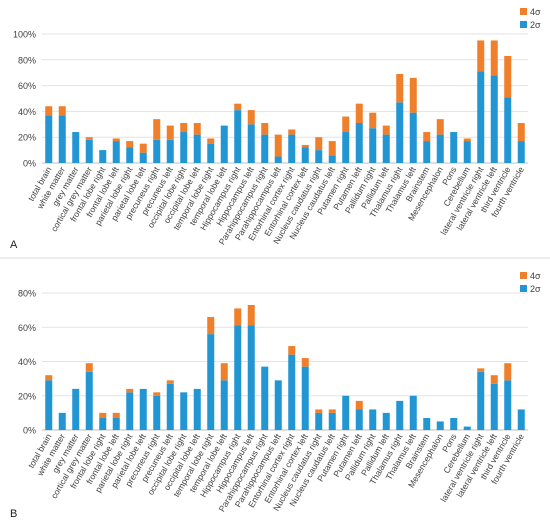  Describe the element at coordinates (535, 289) in the screenshot. I see `legend-label: 2σ` at that location.